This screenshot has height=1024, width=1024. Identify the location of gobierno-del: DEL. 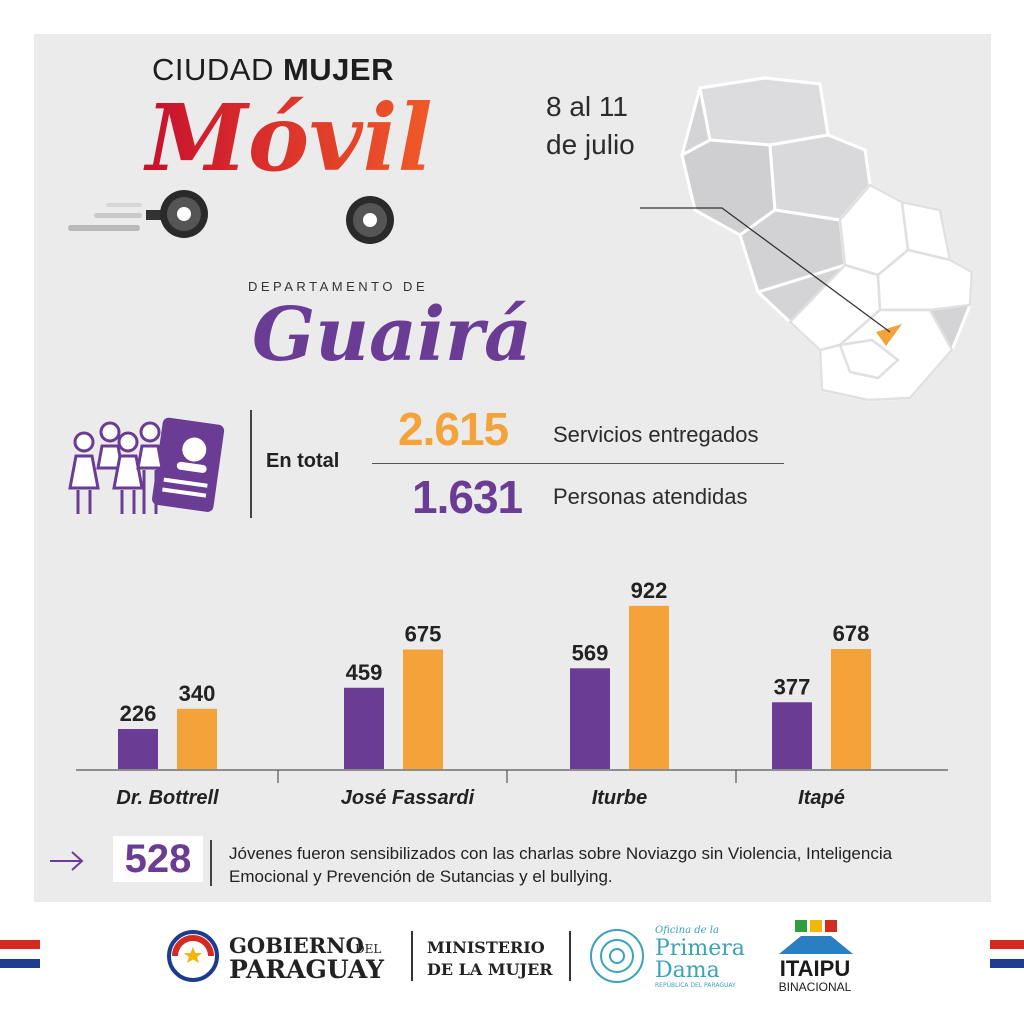
(368, 949).